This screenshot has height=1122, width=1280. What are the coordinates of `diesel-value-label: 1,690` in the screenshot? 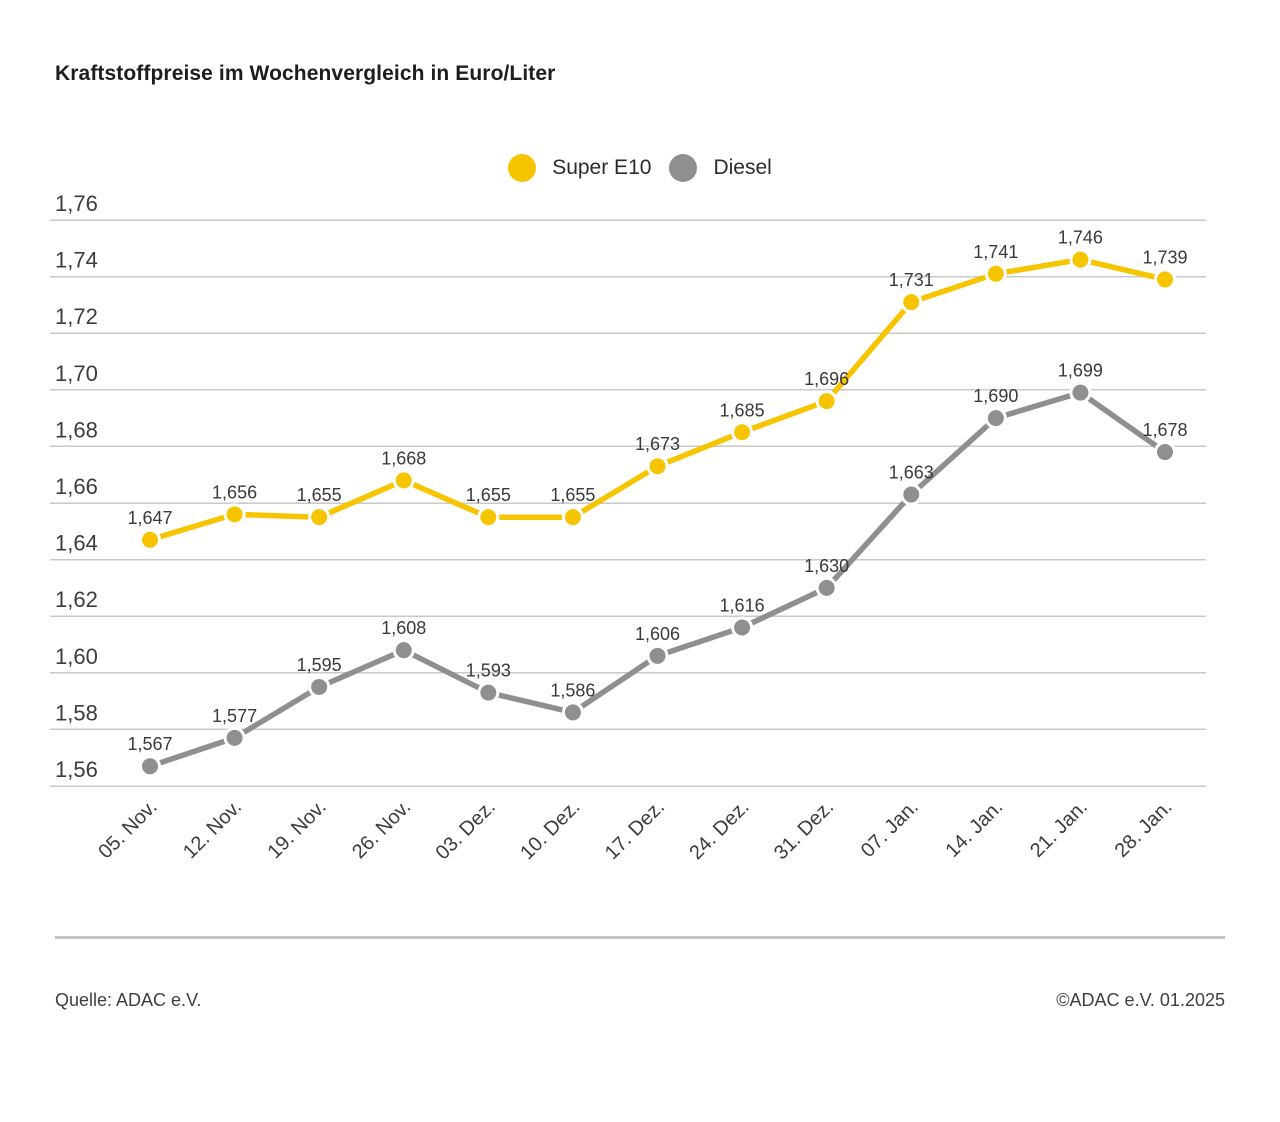 It's located at (995, 396).